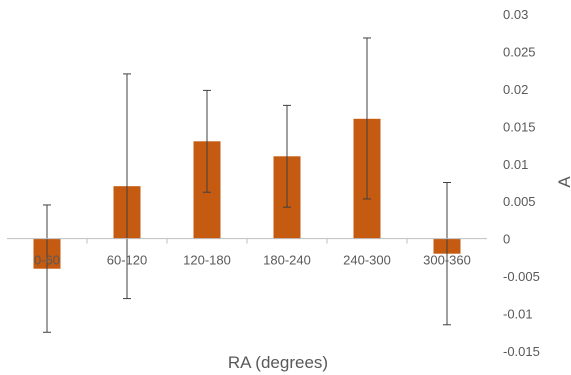 Image resolution: width=571 pixels, height=375 pixels. What do you see at coordinates (506, 239) in the screenshot?
I see `y-tick-label: 0` at bounding box center [506, 239].